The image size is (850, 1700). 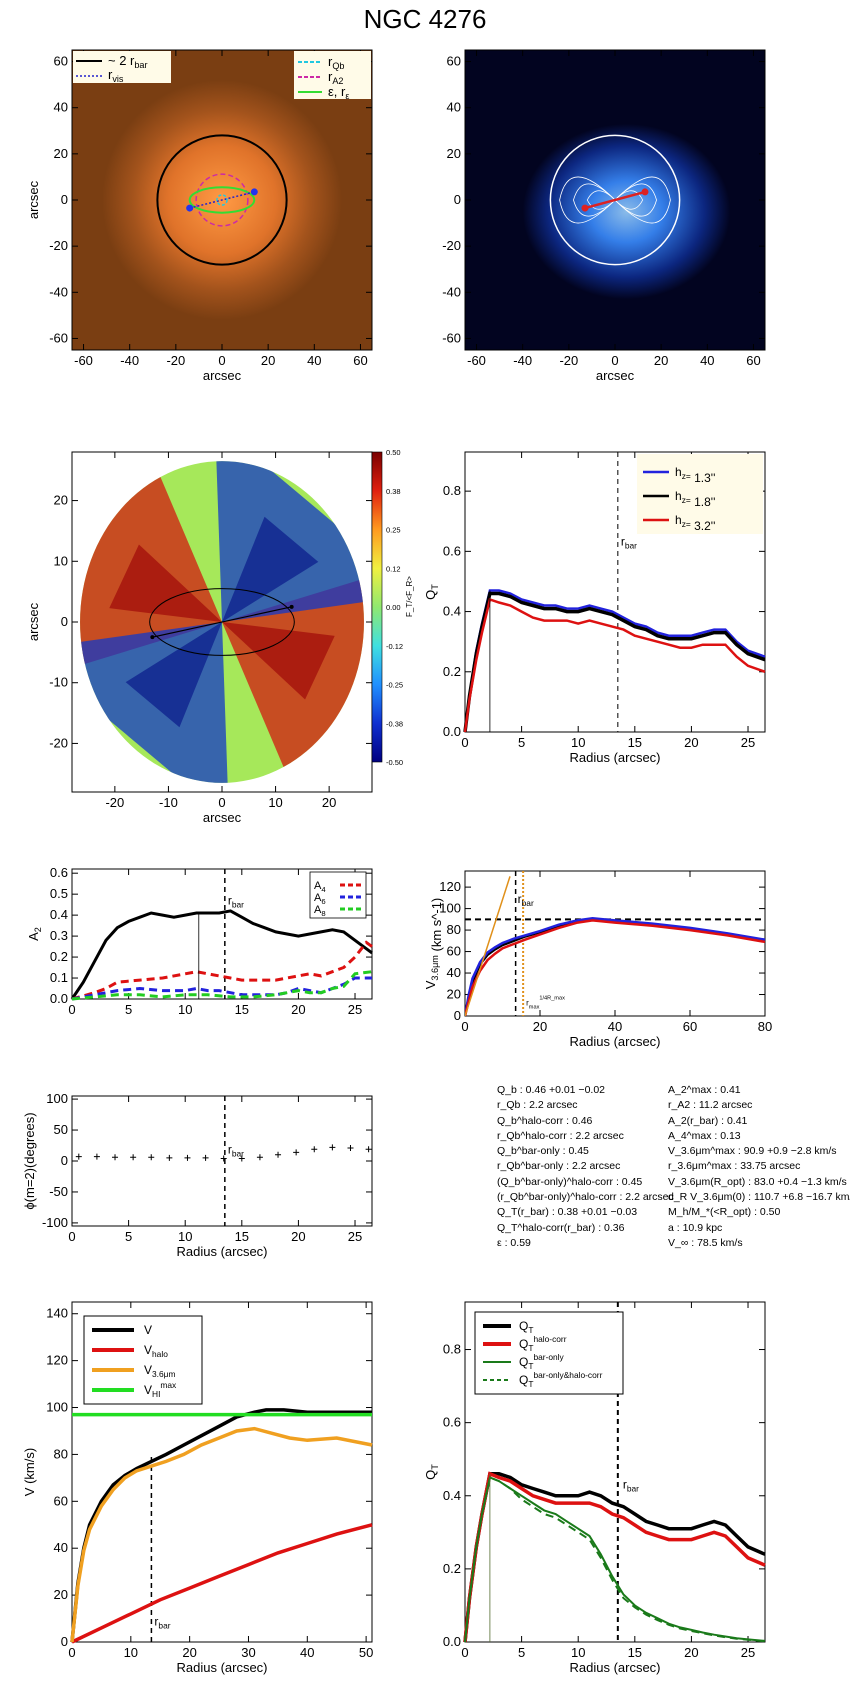 I want to click on y-tick-label: 60, so click(x=61, y=1500).